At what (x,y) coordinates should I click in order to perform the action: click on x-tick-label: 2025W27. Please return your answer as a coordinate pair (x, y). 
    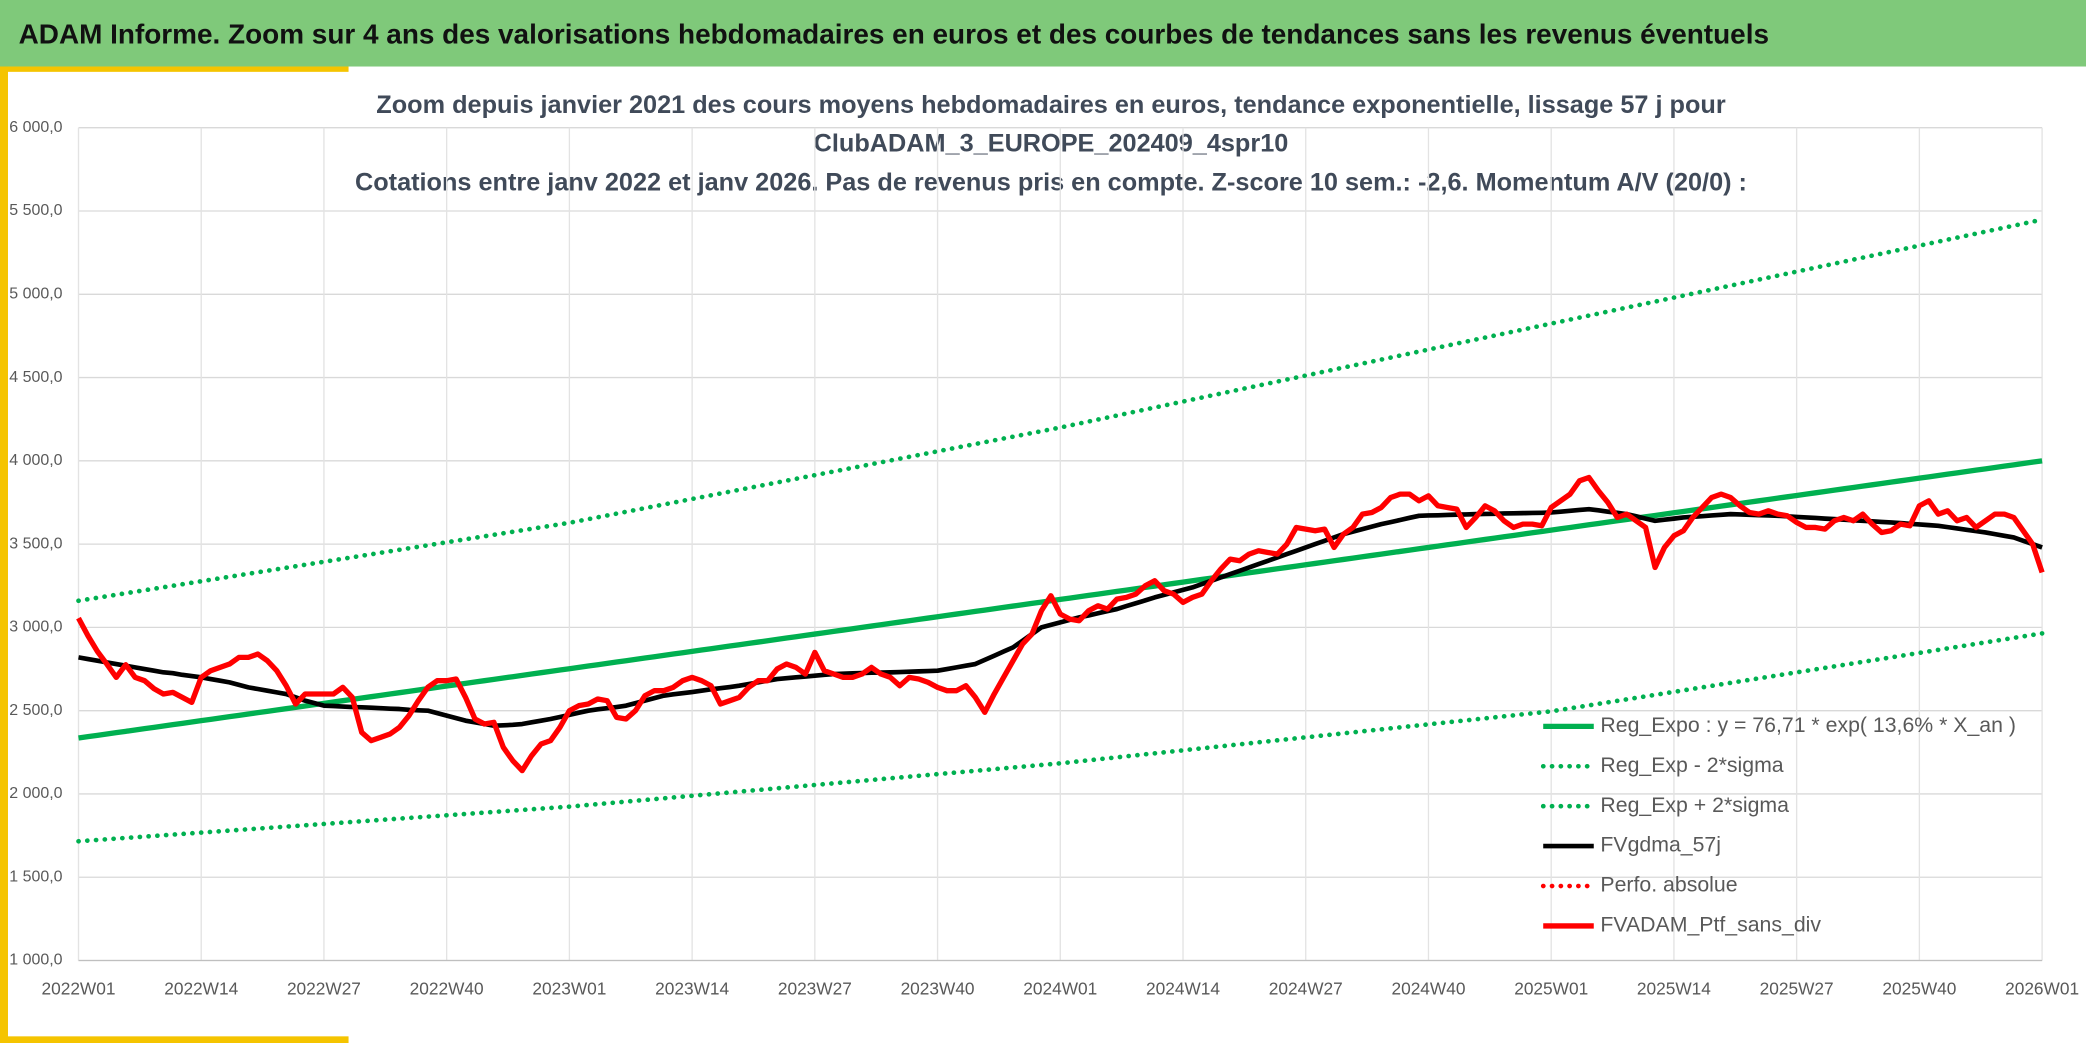
    Looking at the image, I should click on (1797, 988).